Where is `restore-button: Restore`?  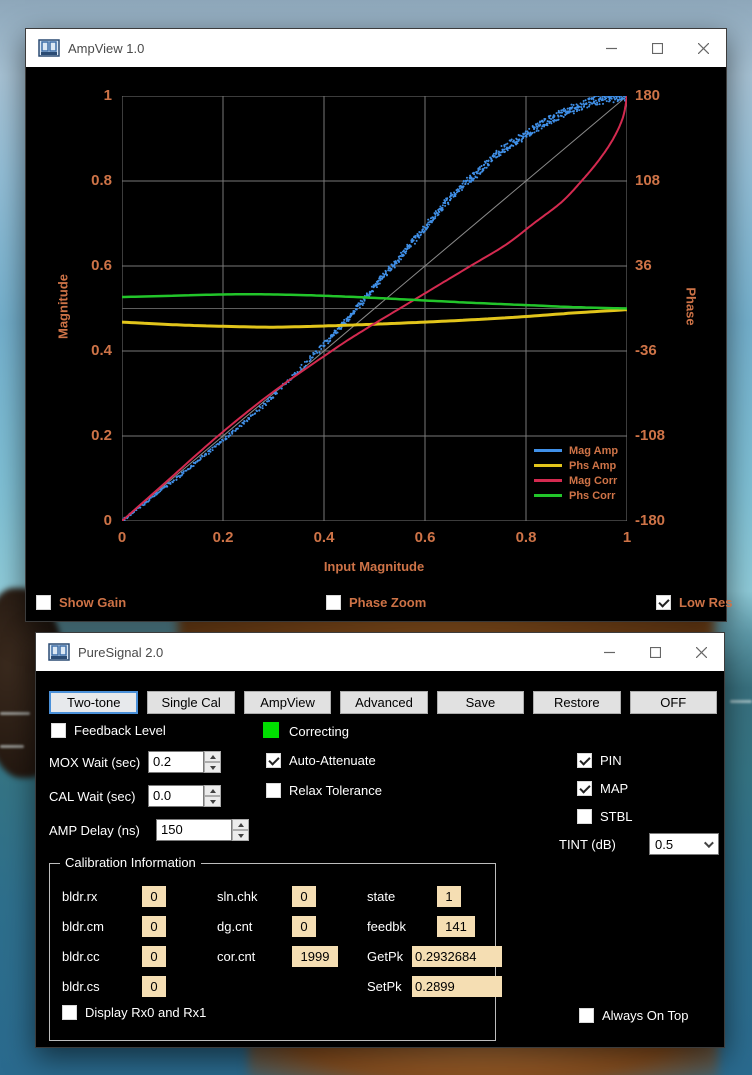 restore-button: Restore is located at coordinates (577, 702).